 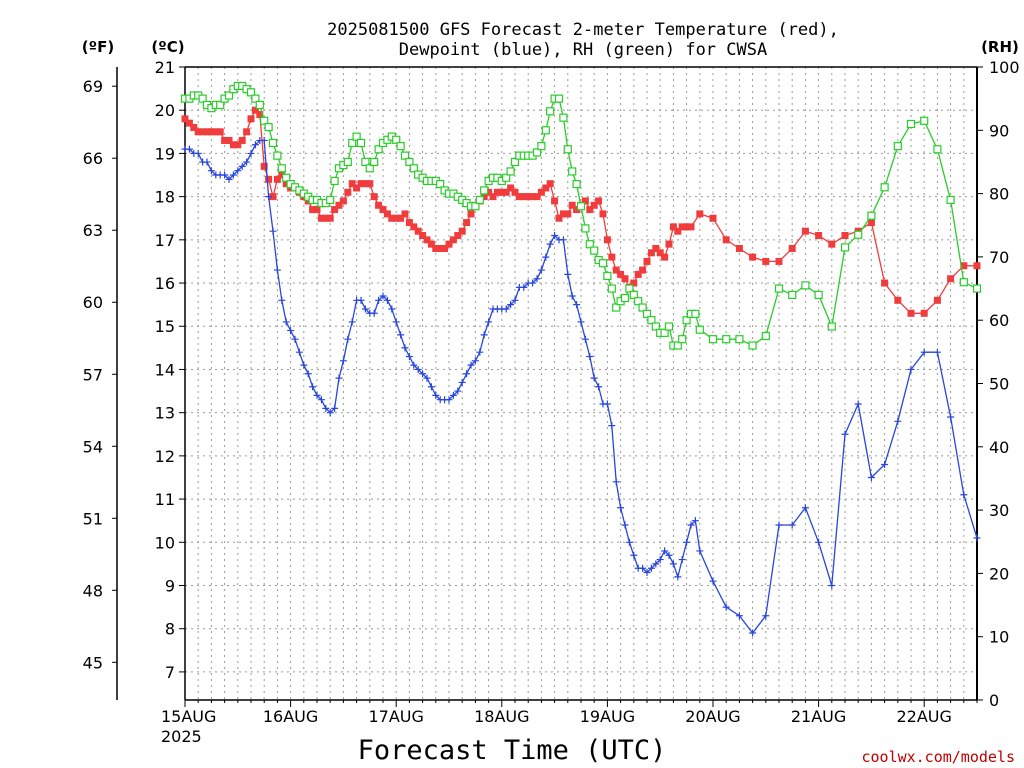 What do you see at coordinates (93, 446) in the screenshot?
I see `fahrenheit-tick-label: 54` at bounding box center [93, 446].